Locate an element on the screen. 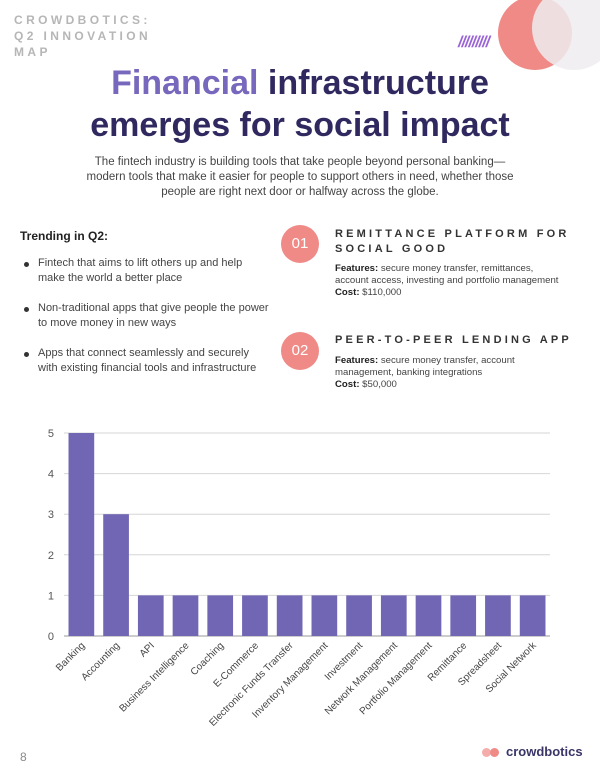 The width and height of the screenshot is (600, 776). cost-value: $110,000 is located at coordinates (380, 292).